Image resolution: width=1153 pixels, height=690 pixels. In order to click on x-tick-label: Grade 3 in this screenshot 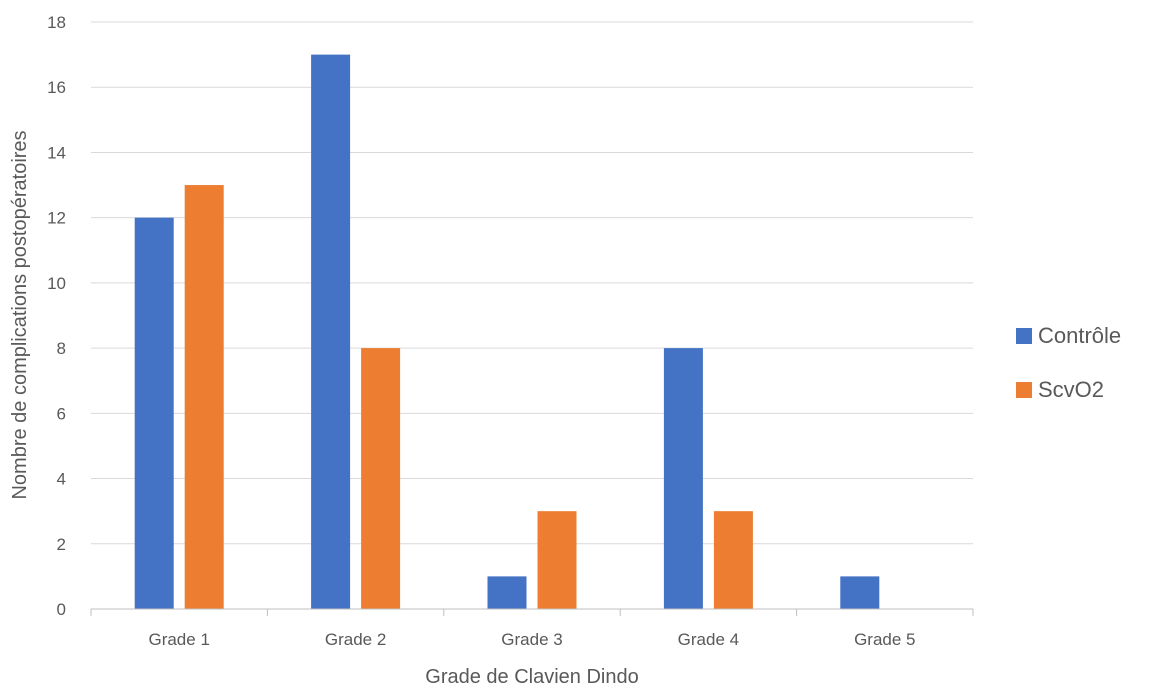, I will do `click(531, 639)`.